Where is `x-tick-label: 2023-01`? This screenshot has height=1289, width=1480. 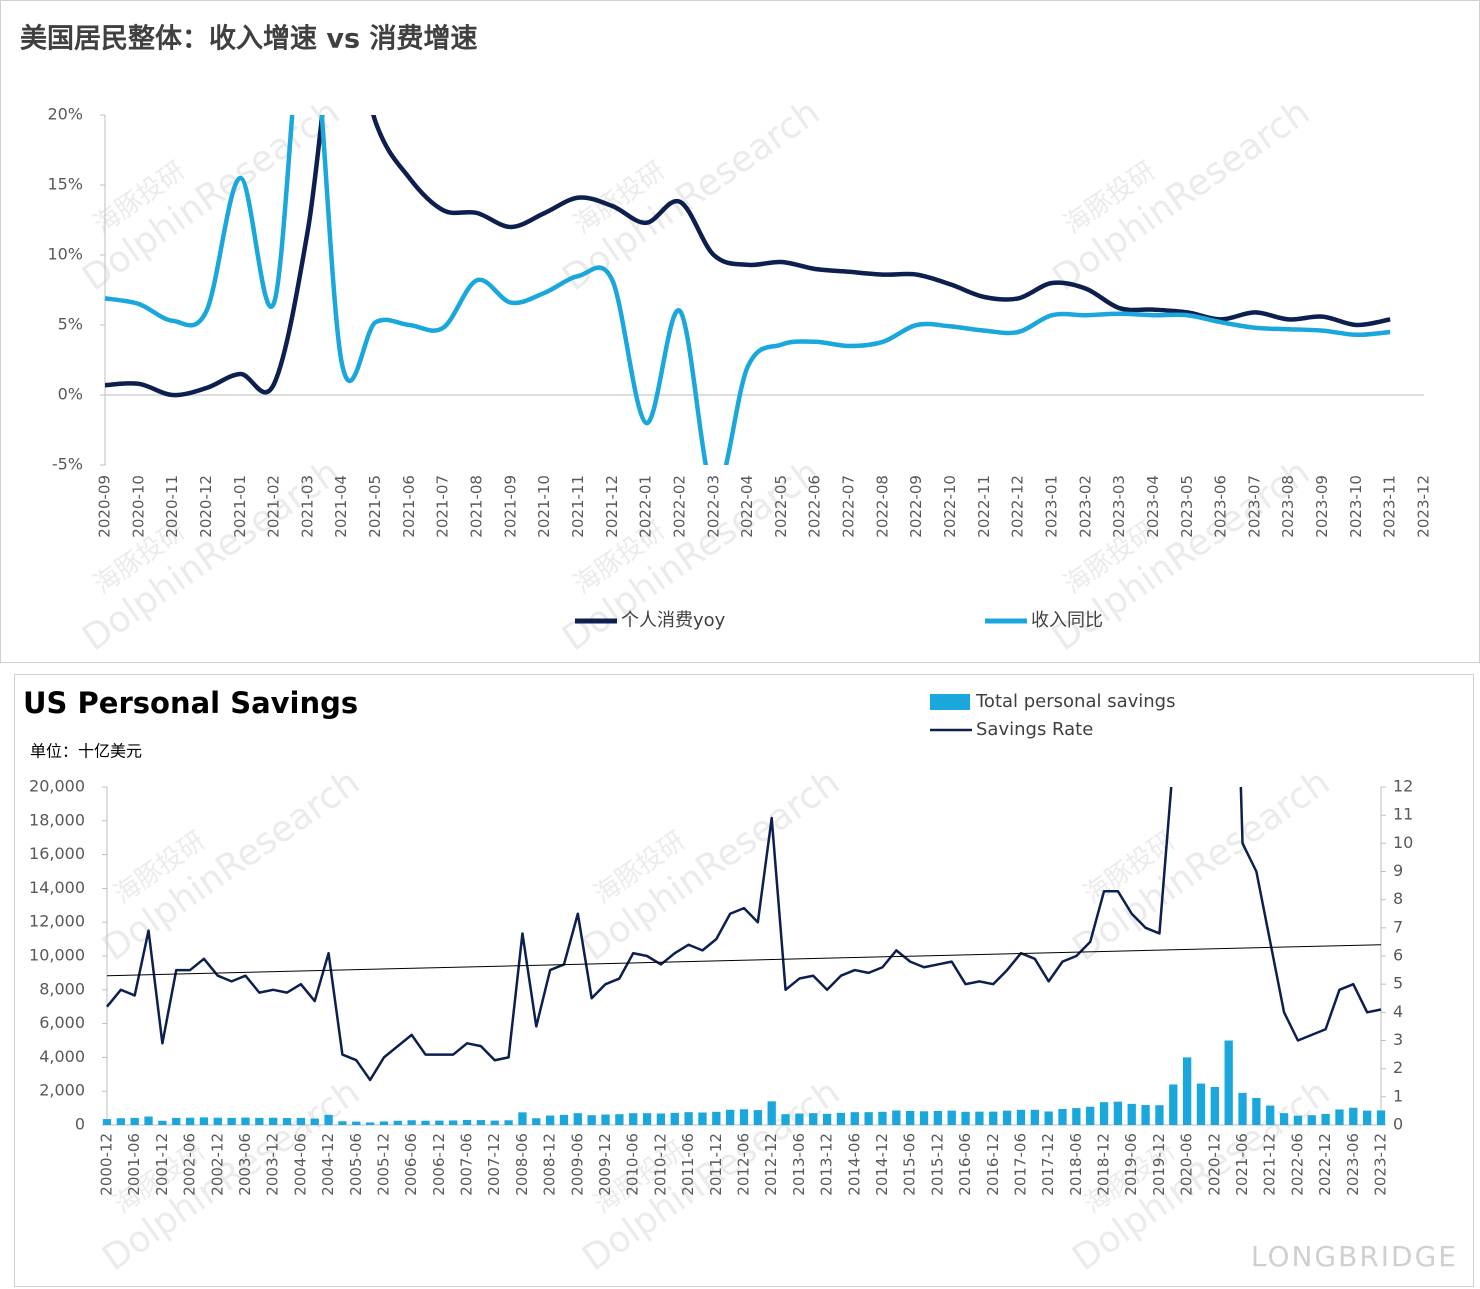
x-tick-label: 2023-01 is located at coordinates (1051, 506).